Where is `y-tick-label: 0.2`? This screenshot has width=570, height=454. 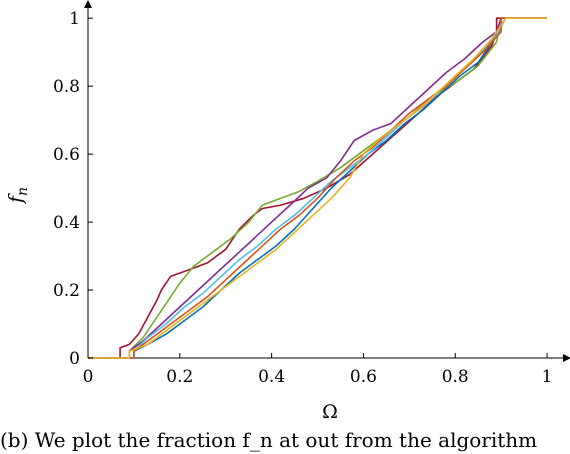 y-tick-label: 0.2 is located at coordinates (66, 291).